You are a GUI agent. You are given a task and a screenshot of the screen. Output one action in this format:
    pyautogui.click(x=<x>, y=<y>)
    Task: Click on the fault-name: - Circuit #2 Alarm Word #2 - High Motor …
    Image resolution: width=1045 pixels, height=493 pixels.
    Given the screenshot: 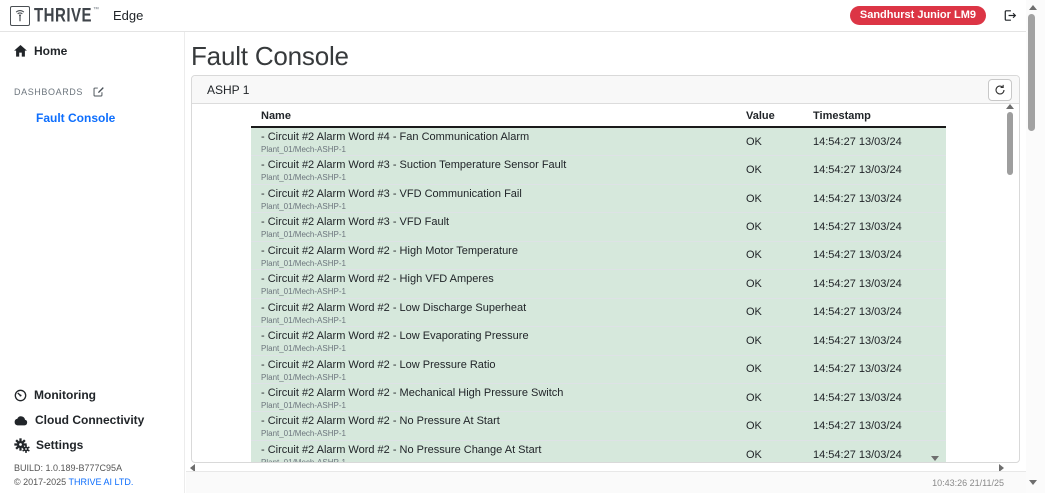 What is the action you would take?
    pyautogui.click(x=389, y=250)
    